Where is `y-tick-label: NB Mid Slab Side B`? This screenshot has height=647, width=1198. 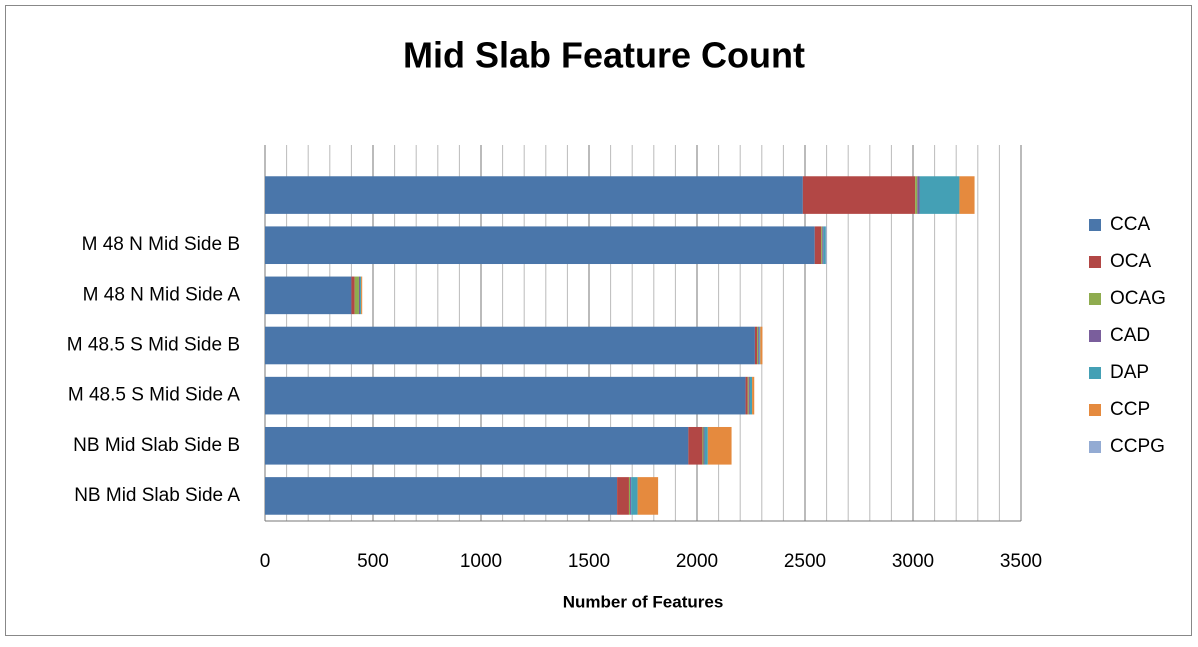 y-tick-label: NB Mid Slab Side B is located at coordinates (156, 445).